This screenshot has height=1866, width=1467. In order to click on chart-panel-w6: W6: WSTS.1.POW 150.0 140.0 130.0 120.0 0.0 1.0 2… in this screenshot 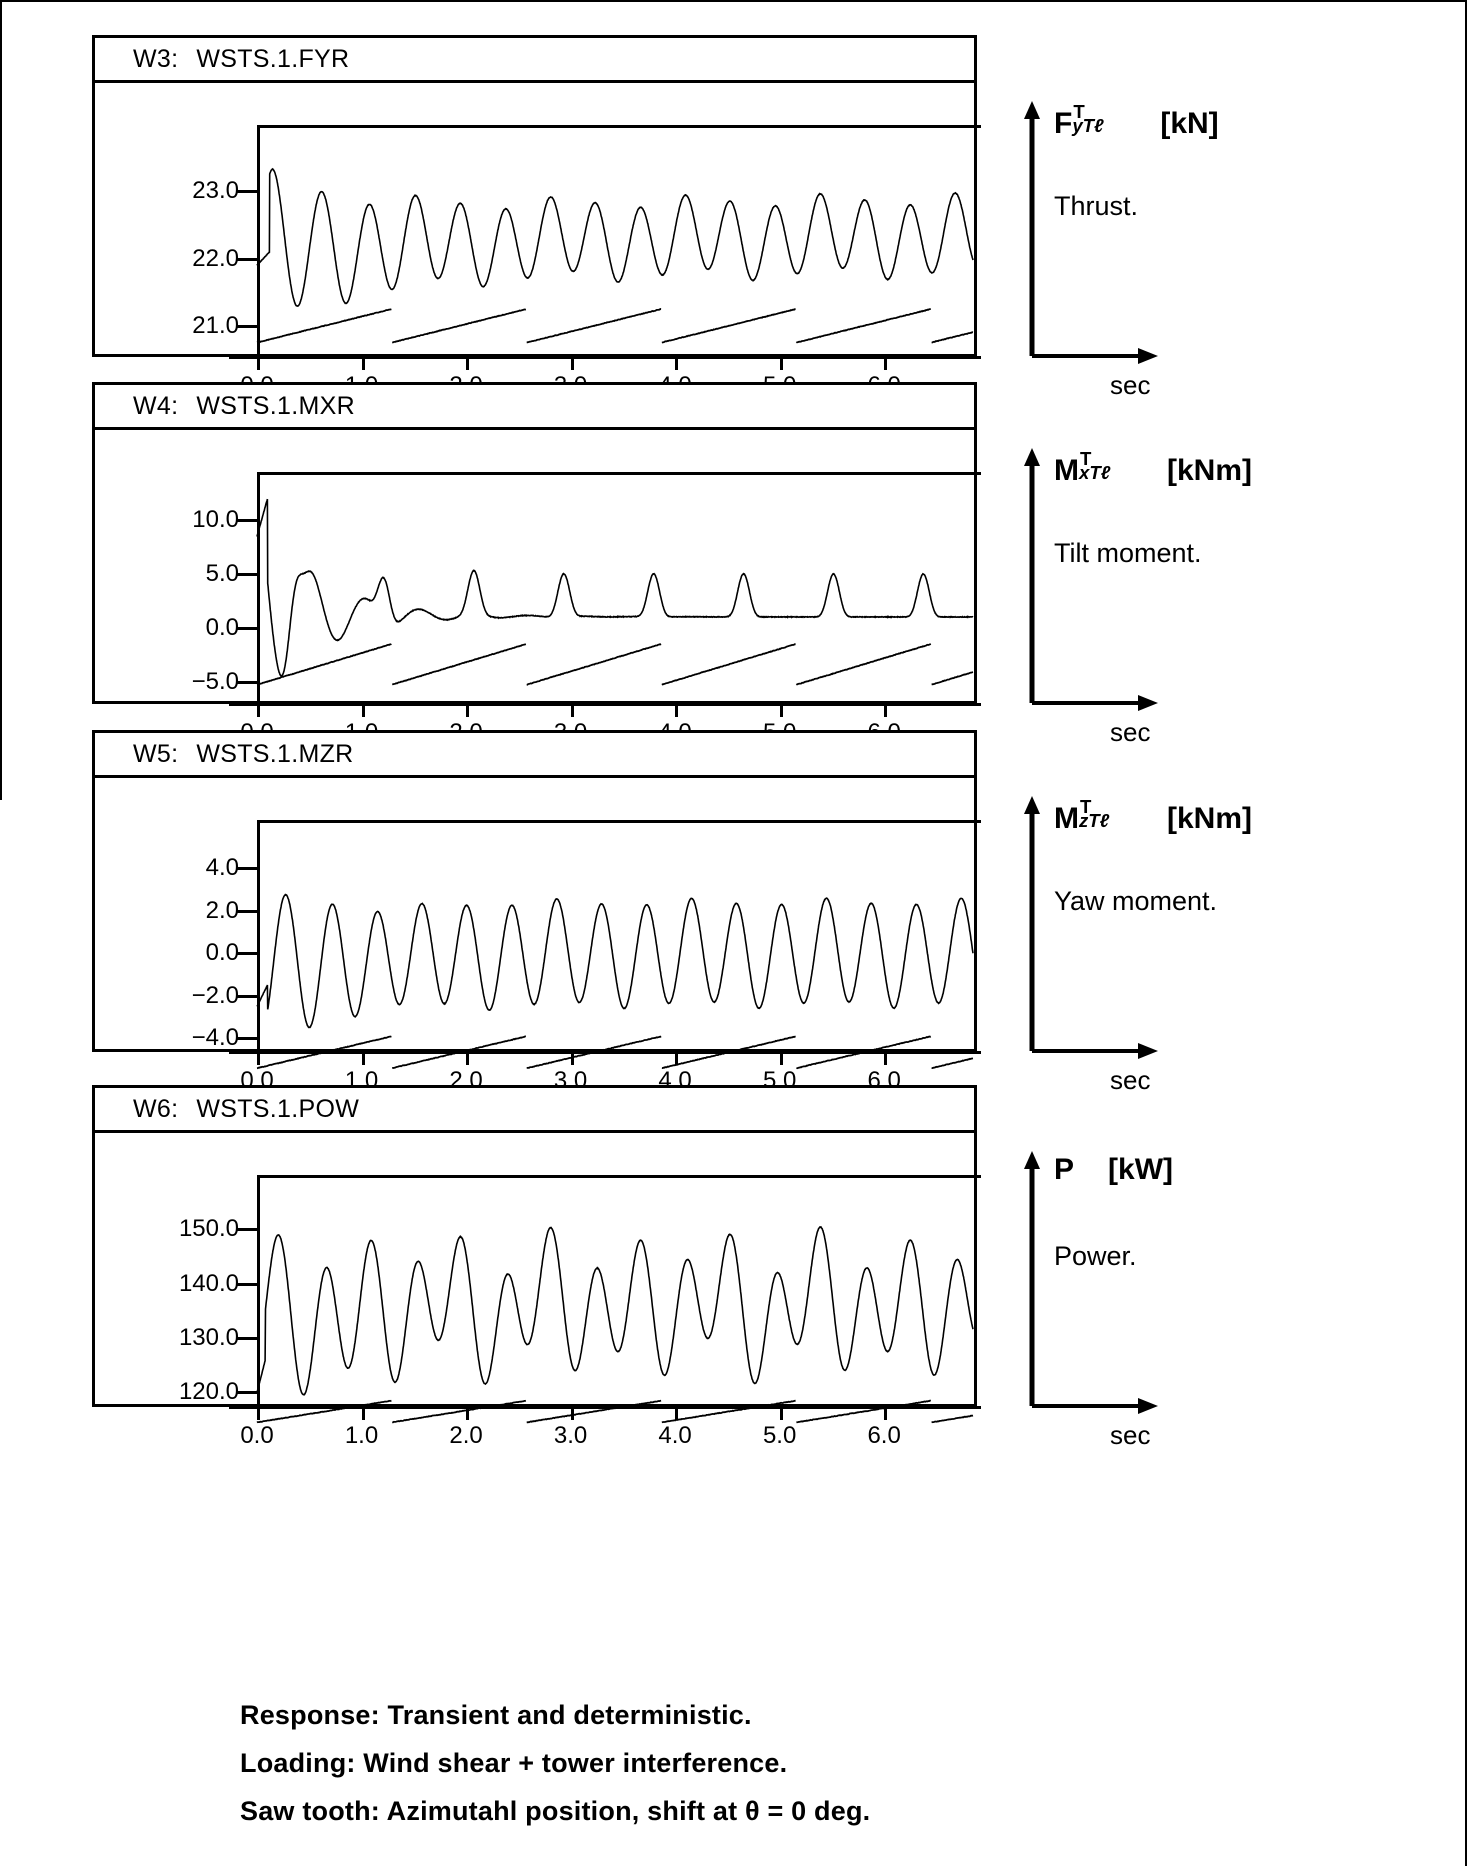, I will do `click(536, 1267)`.